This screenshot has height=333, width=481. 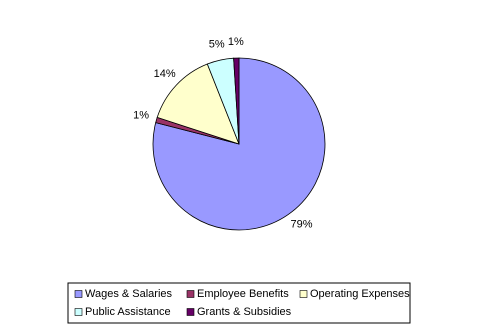 I want to click on legend-label: Wages & Salaries, so click(x=129, y=294).